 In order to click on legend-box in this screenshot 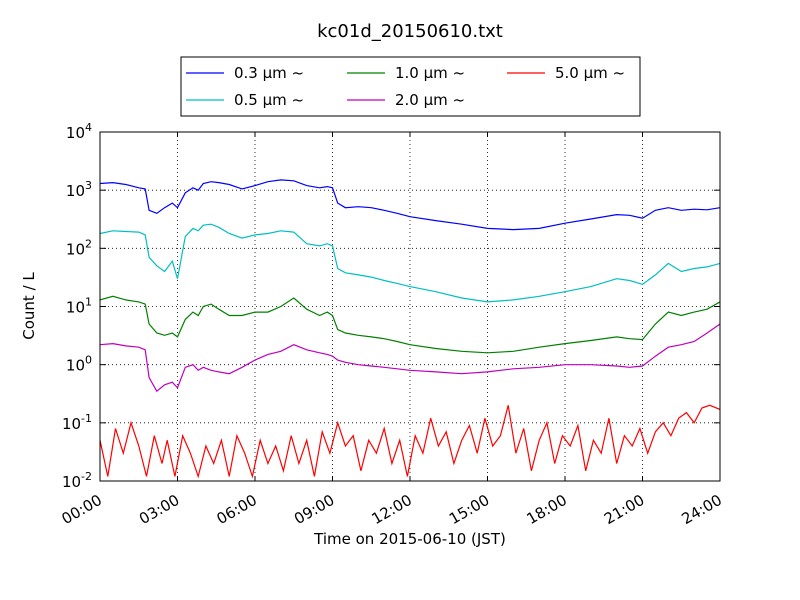, I will do `click(410, 86)`.